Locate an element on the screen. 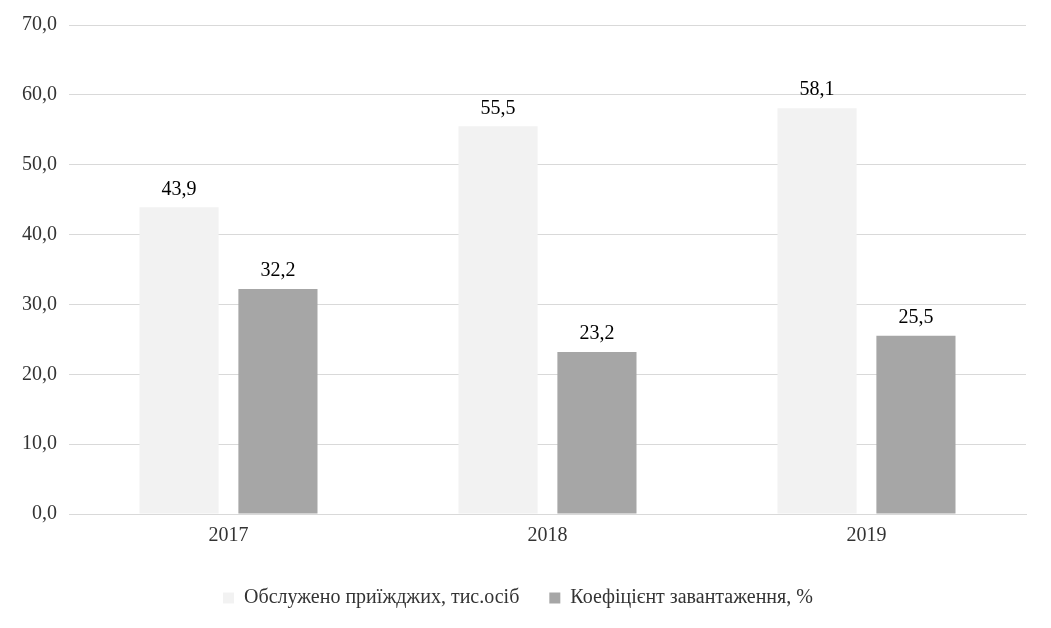 This screenshot has height=628, width=1051. y-tick-label: 40,0 is located at coordinates (39, 232).